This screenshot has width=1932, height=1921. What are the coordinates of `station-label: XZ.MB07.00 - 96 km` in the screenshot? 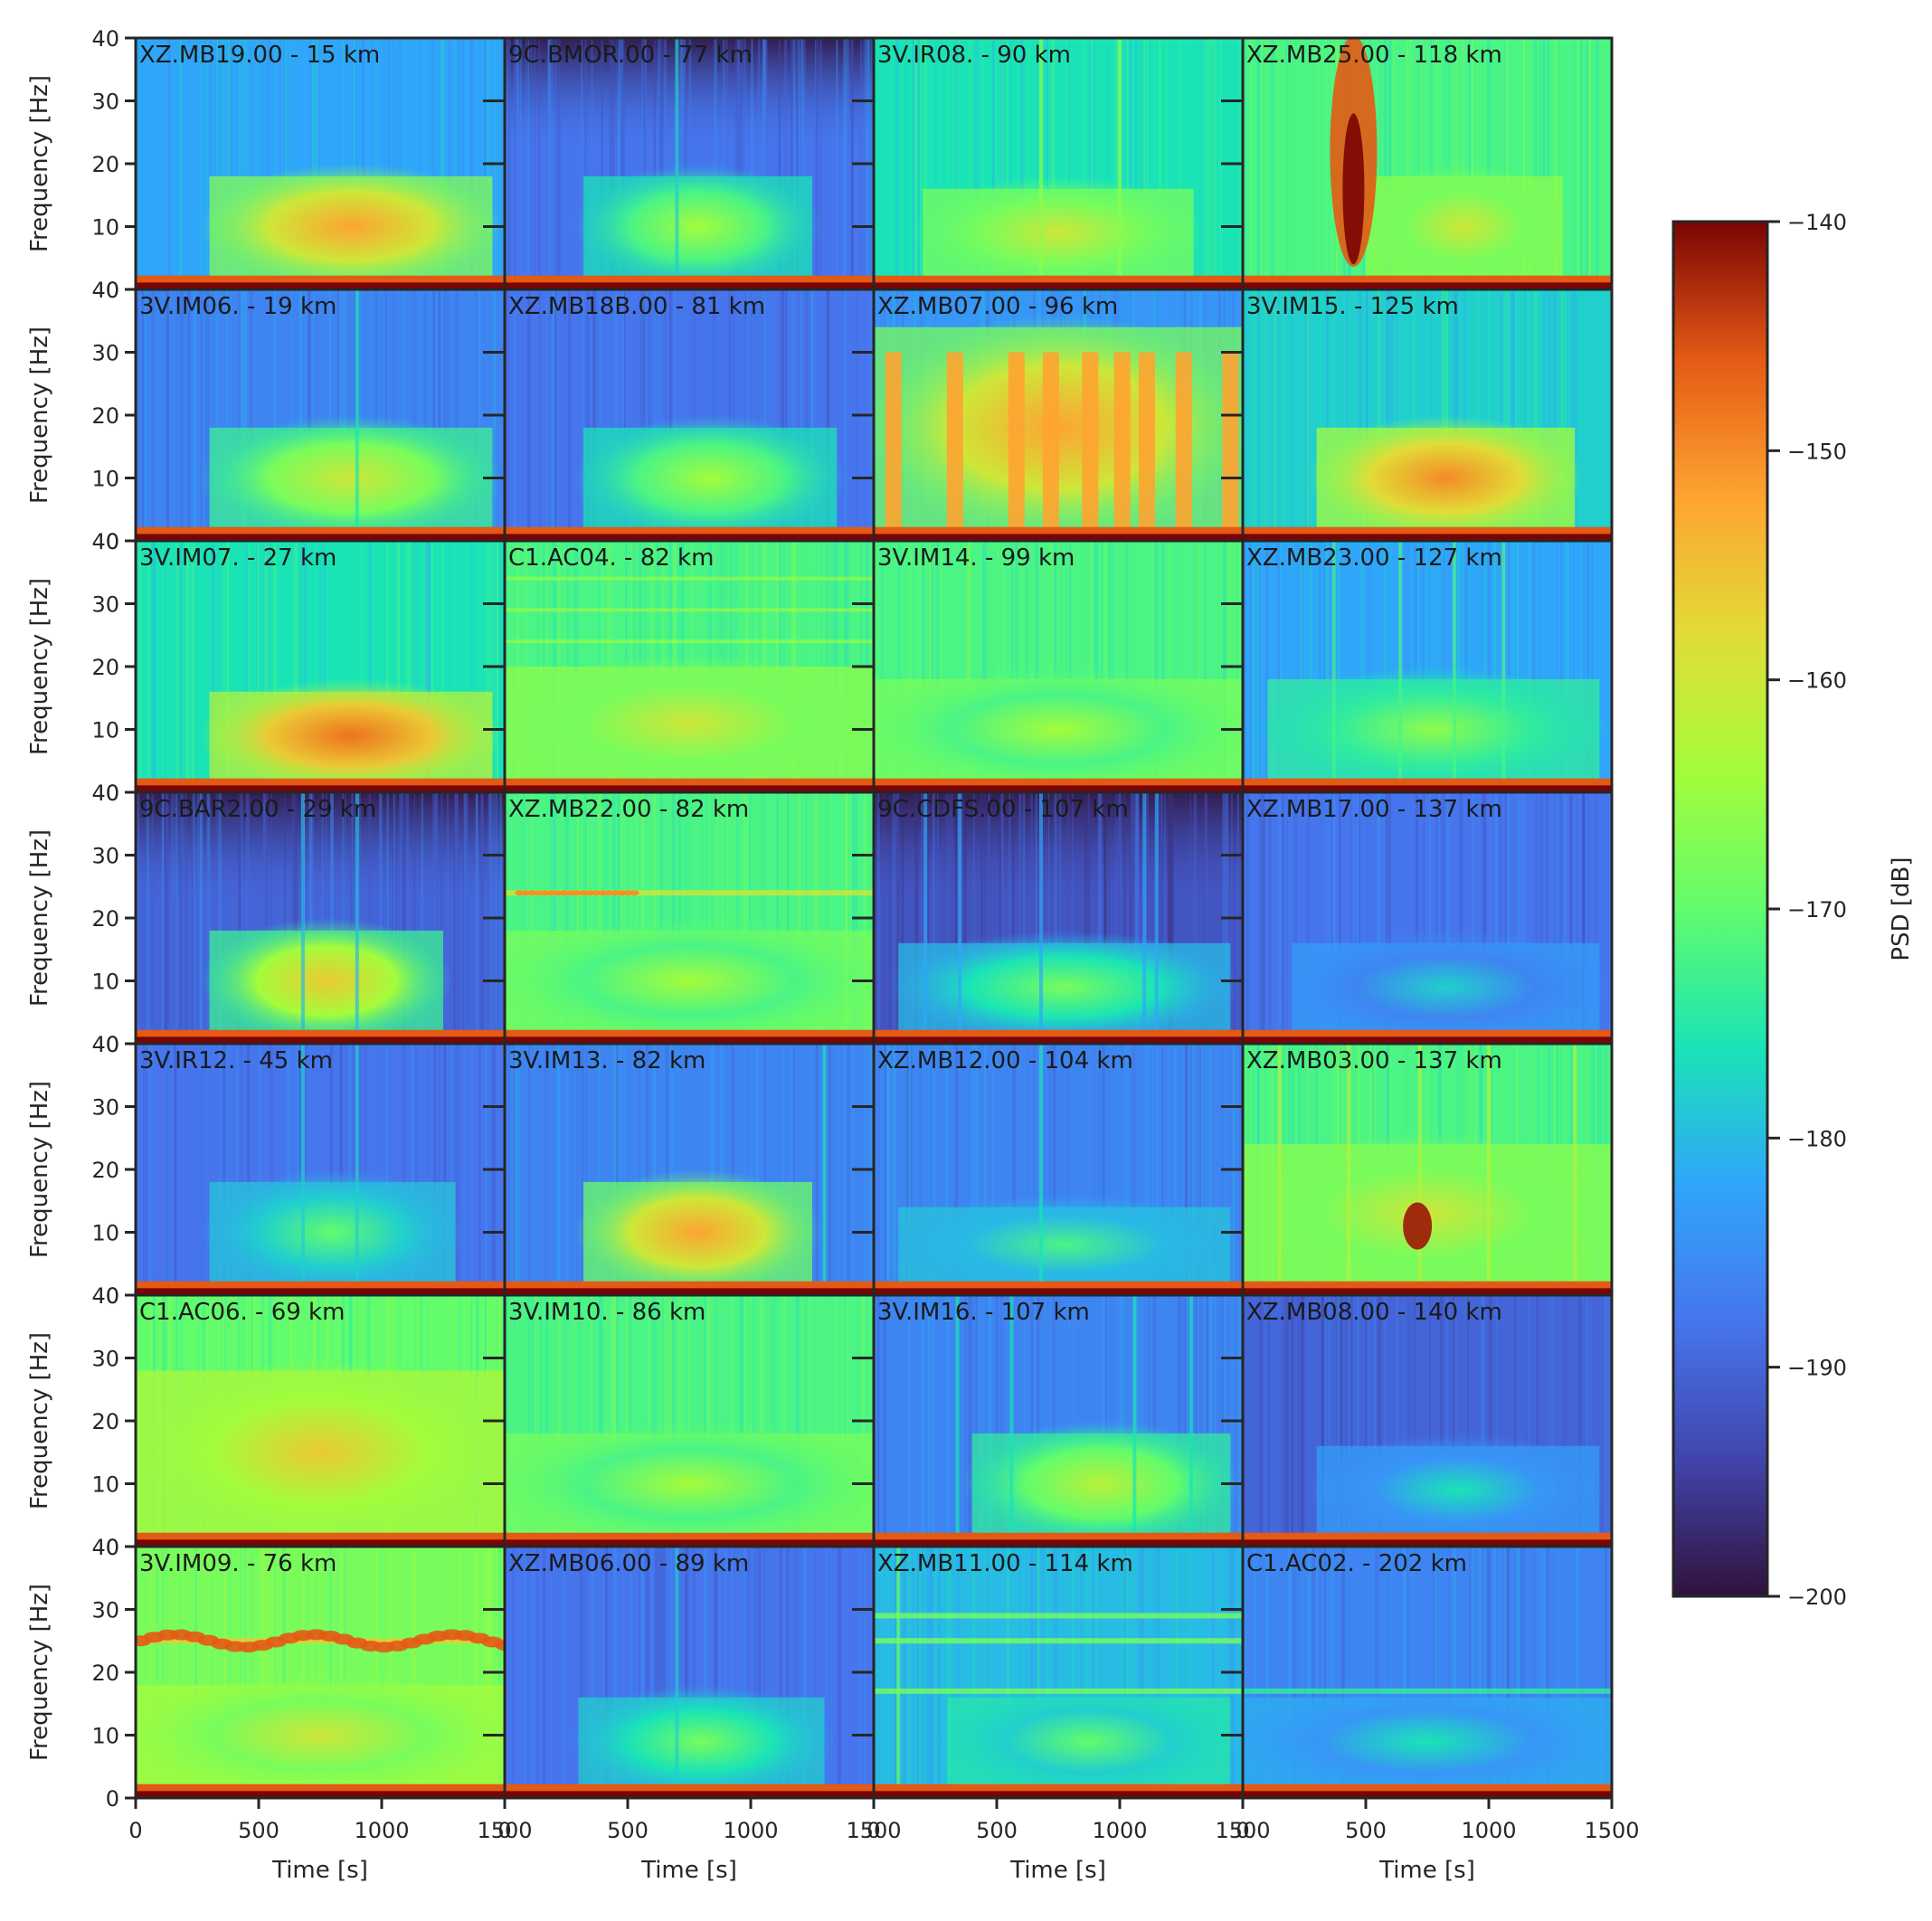 It's located at (997, 306).